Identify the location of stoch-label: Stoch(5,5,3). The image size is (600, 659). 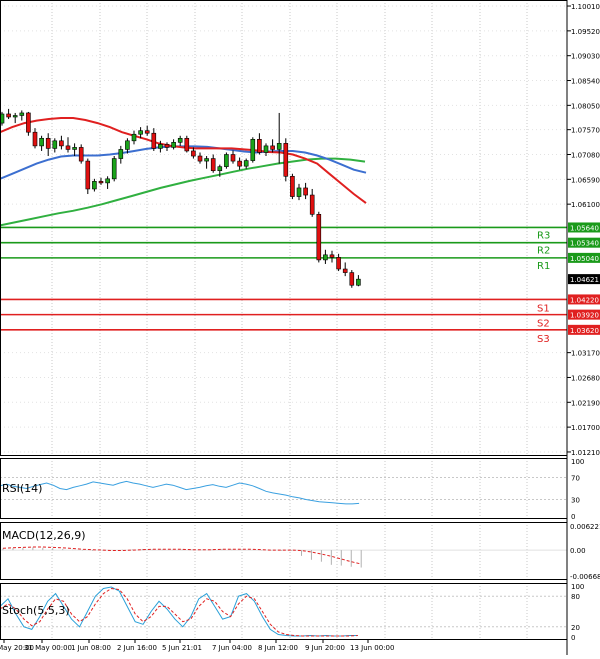
(36, 610).